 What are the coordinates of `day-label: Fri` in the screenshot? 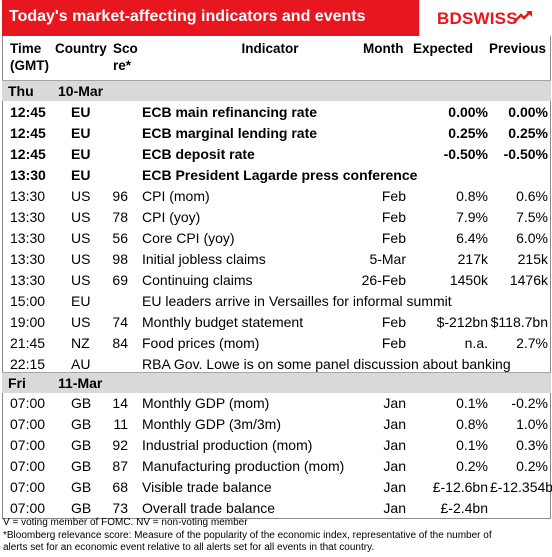 It's located at (17, 383).